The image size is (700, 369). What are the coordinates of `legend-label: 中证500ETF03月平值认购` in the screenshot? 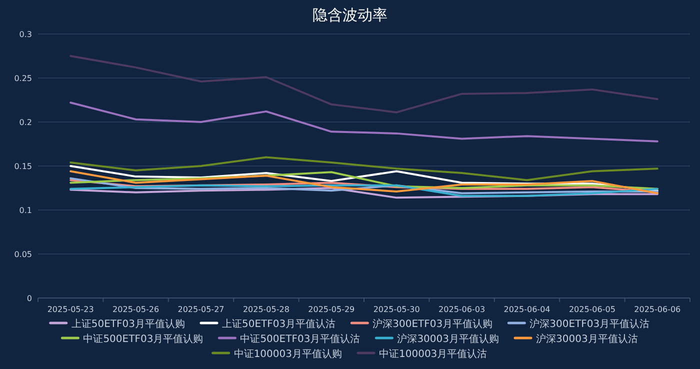 It's located at (143, 339).